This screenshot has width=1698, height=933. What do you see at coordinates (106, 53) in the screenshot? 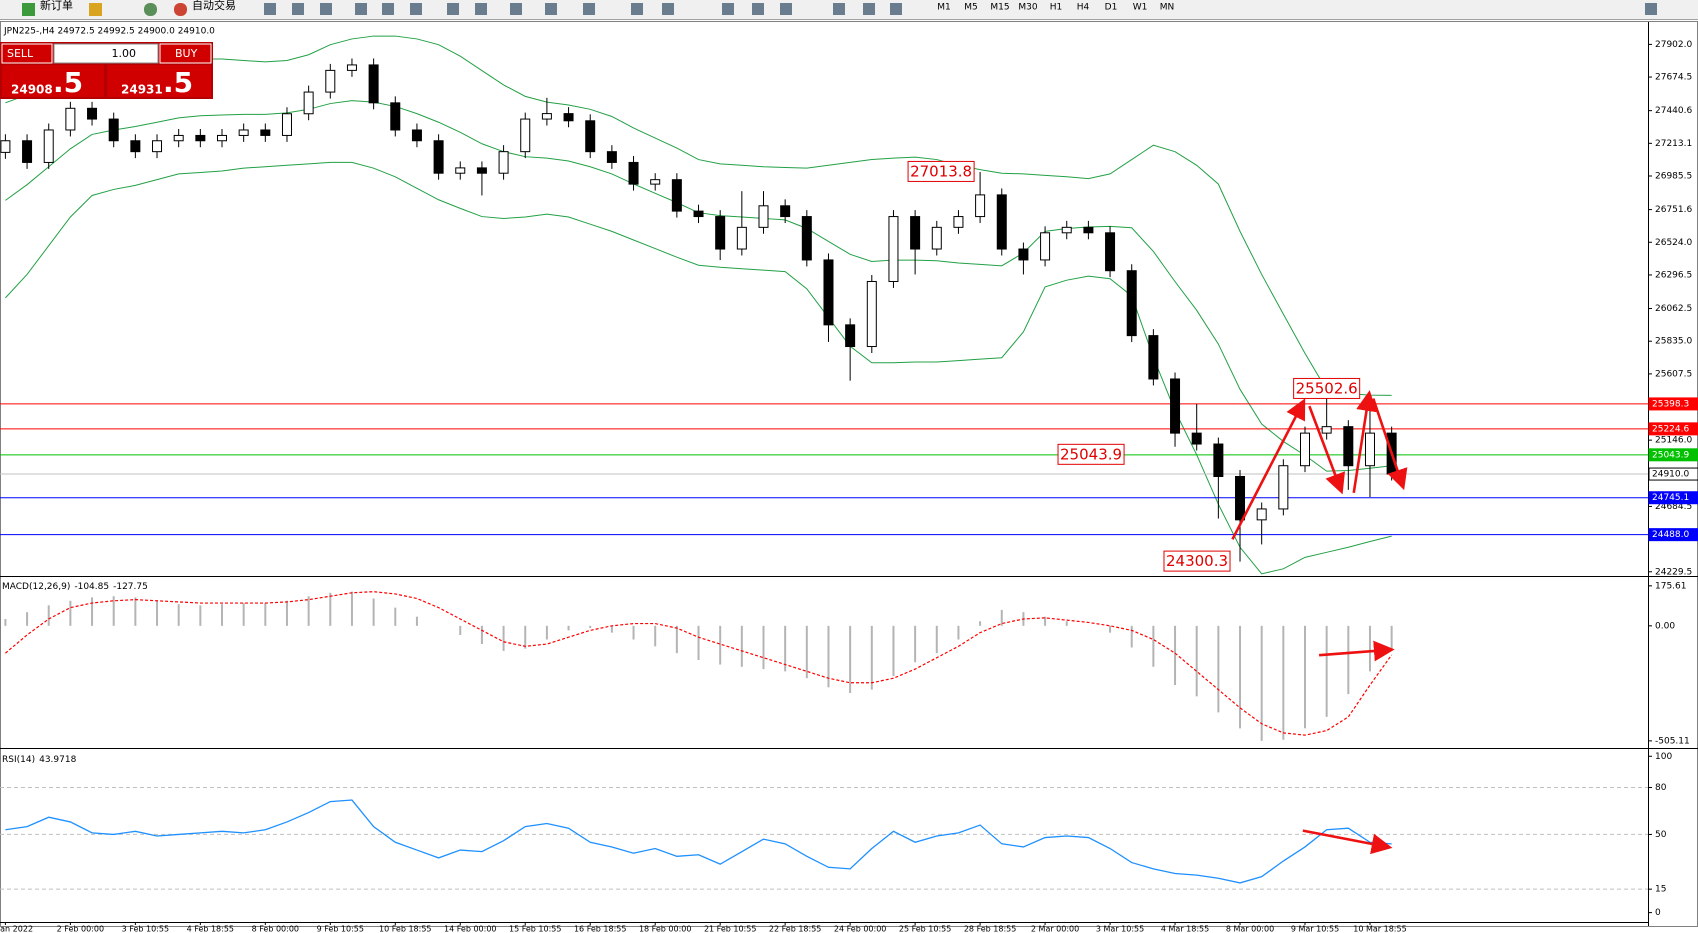
I see `volume-input` at bounding box center [106, 53].